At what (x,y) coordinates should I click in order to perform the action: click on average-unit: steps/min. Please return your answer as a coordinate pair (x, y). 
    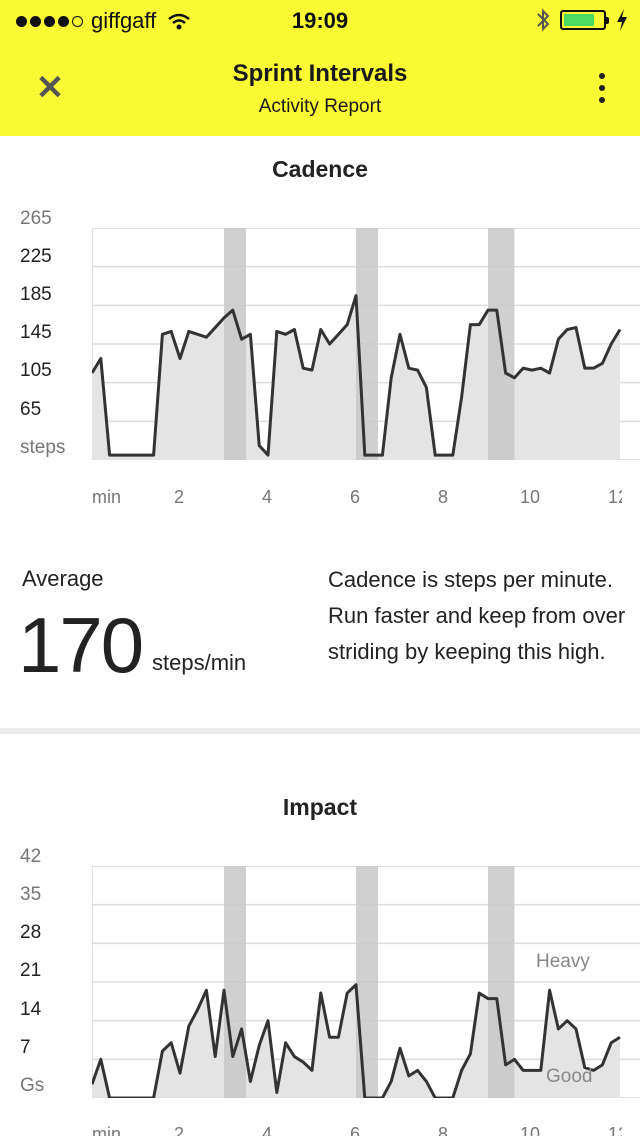
    Looking at the image, I should click on (199, 662).